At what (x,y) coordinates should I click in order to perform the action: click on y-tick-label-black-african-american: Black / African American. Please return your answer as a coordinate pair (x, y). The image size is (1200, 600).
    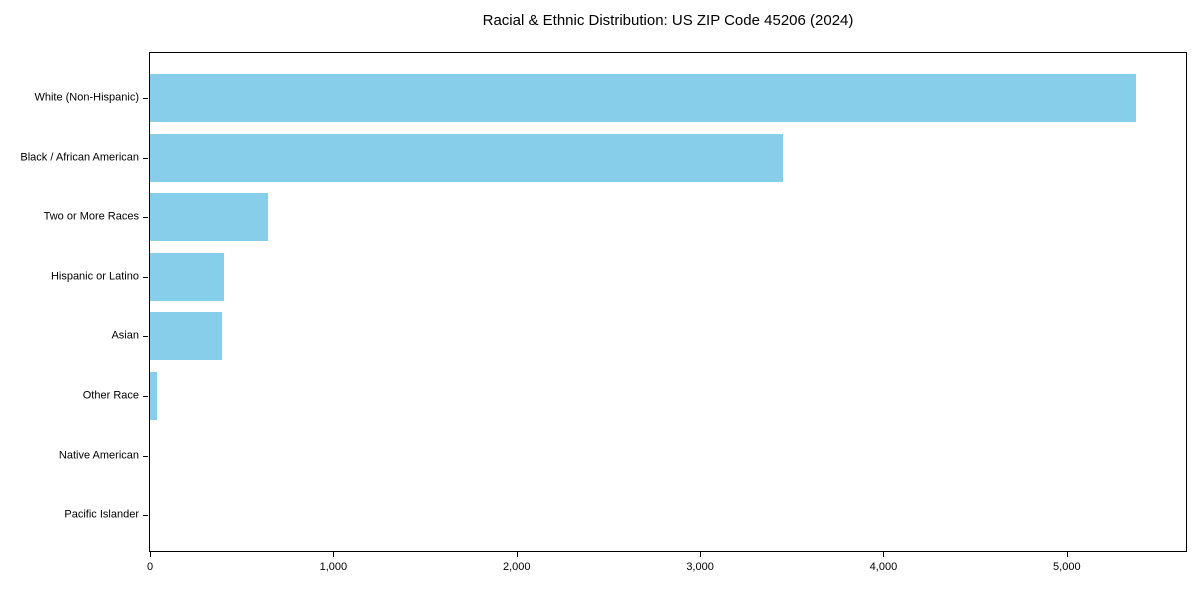
    Looking at the image, I should click on (79, 157).